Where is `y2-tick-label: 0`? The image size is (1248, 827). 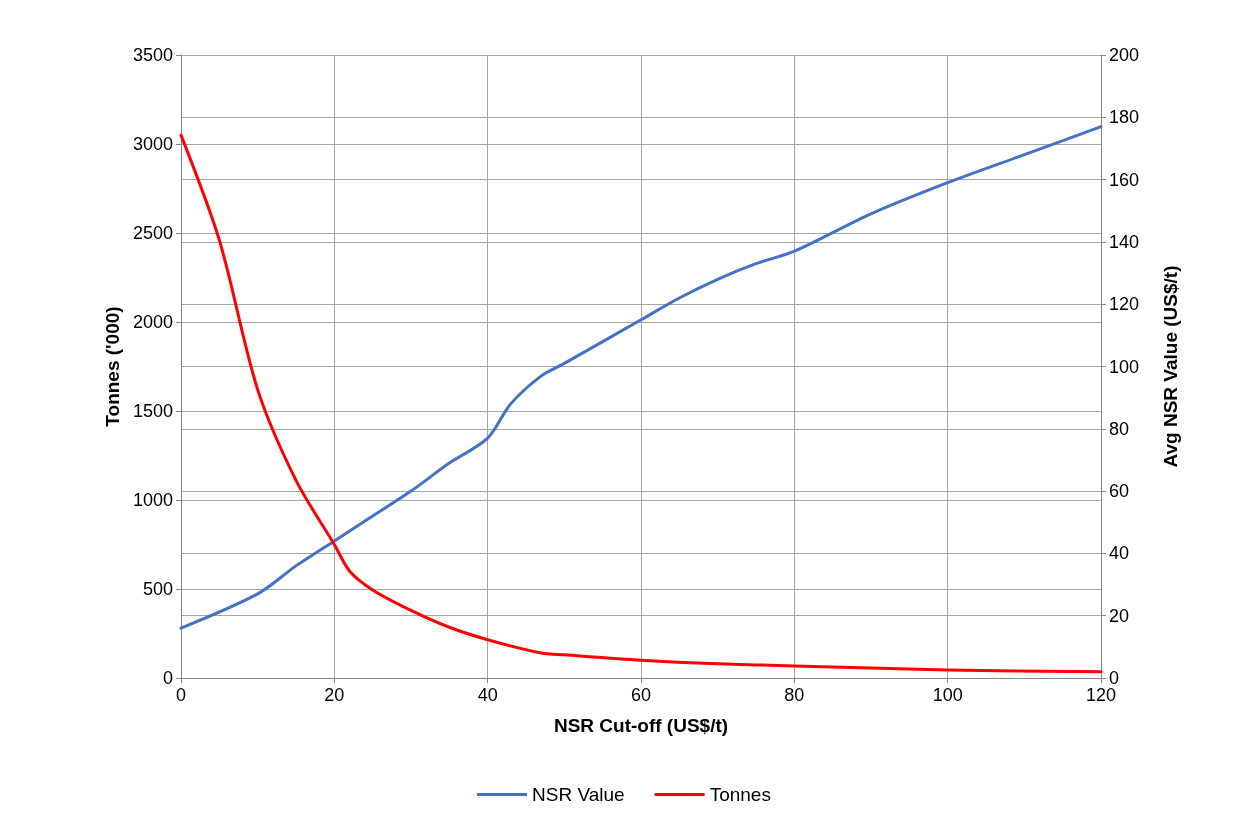
y2-tick-label: 0 is located at coordinates (1114, 678).